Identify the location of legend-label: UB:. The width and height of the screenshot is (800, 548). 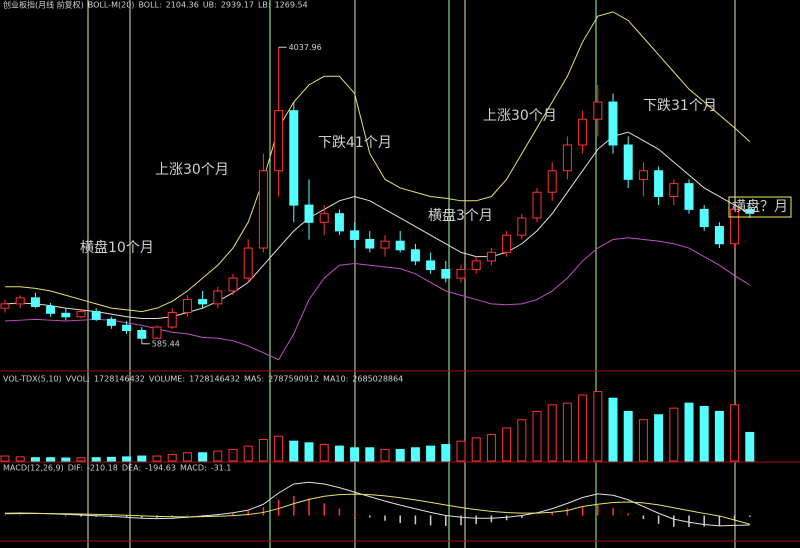
(210, 5).